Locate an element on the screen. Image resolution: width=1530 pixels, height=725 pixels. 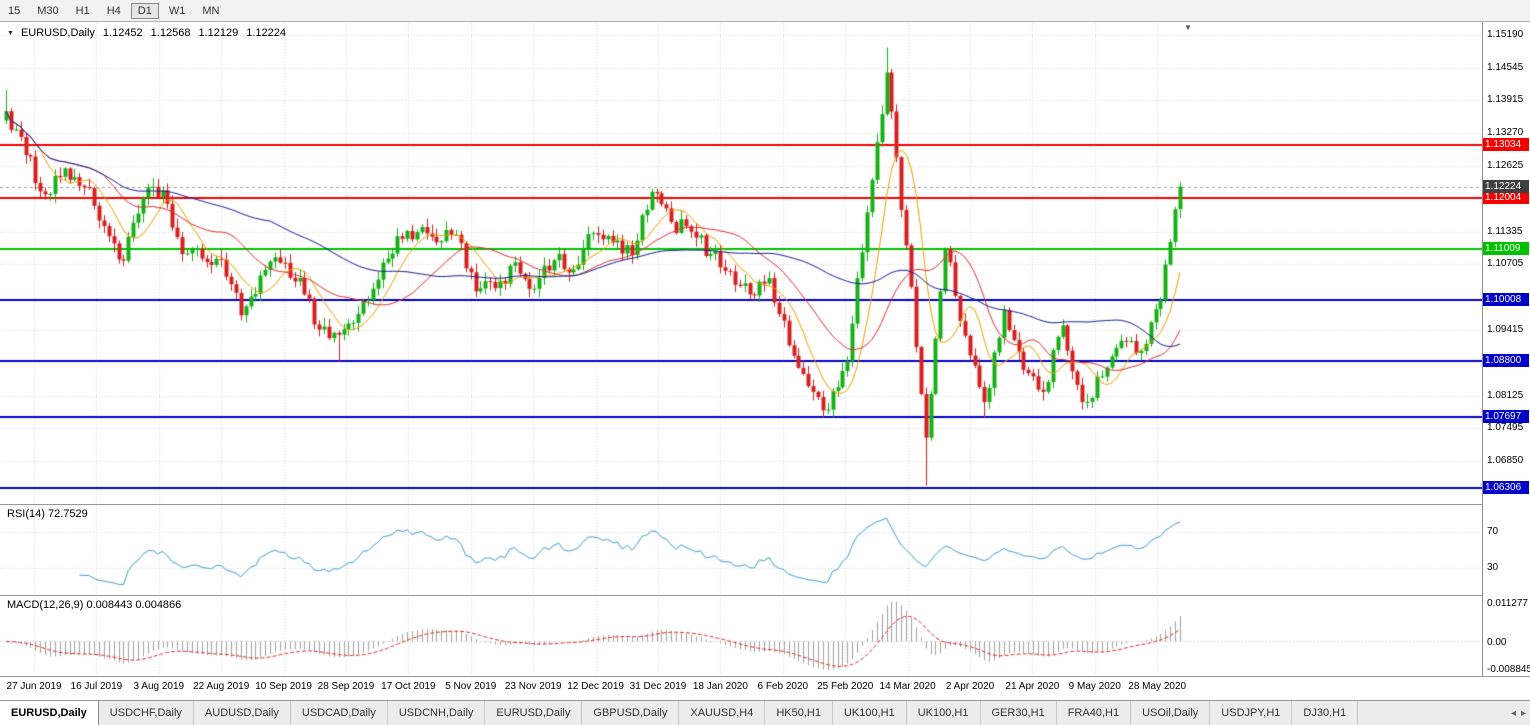
timeframe-button-d1: D1 is located at coordinates (144, 10).